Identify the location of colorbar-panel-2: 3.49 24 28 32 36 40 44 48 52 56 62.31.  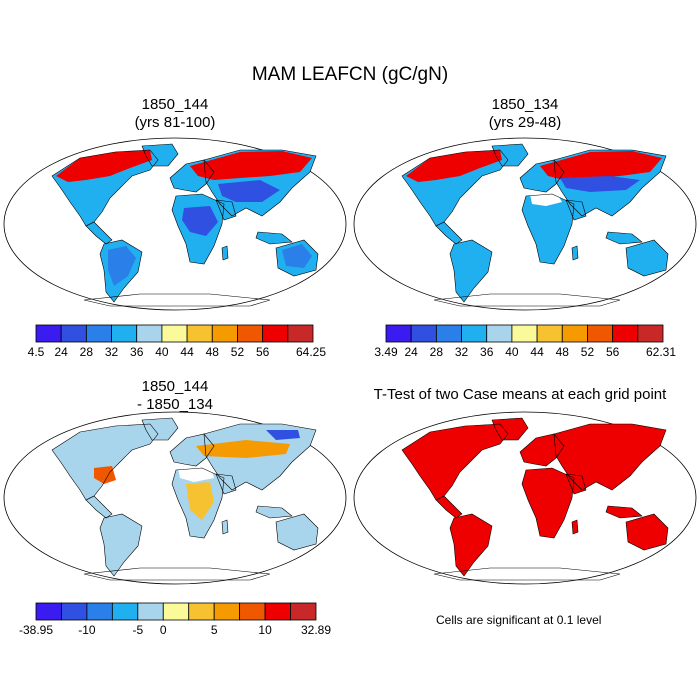
(525, 341).